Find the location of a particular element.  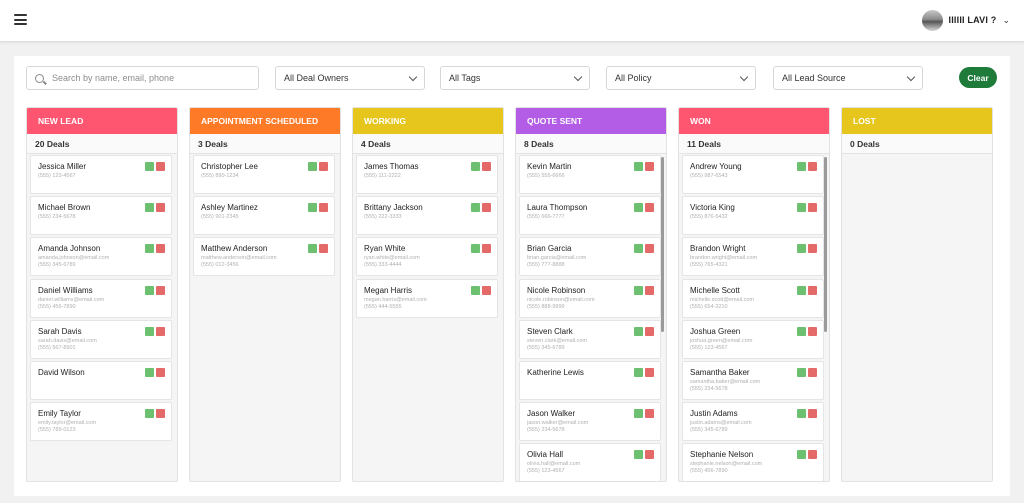

deal-card: Jessica Miller (555) 123-4567 is located at coordinates (101, 174).